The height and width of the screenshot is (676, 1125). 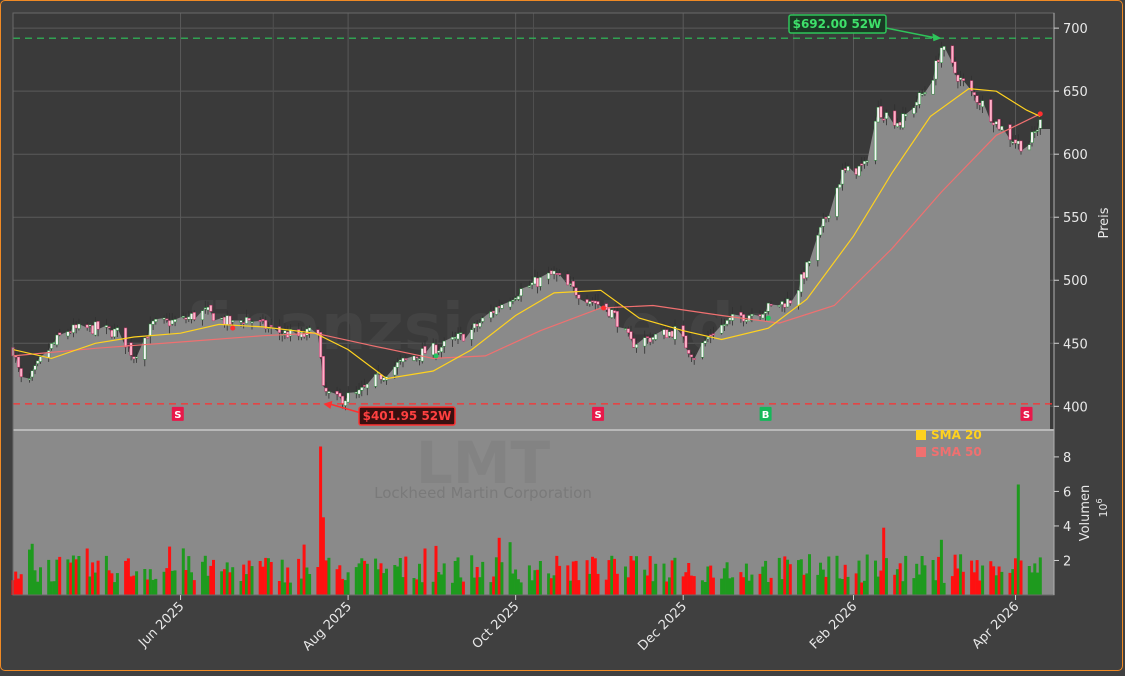 I want to click on crossover-marker, so click(x=768, y=318).